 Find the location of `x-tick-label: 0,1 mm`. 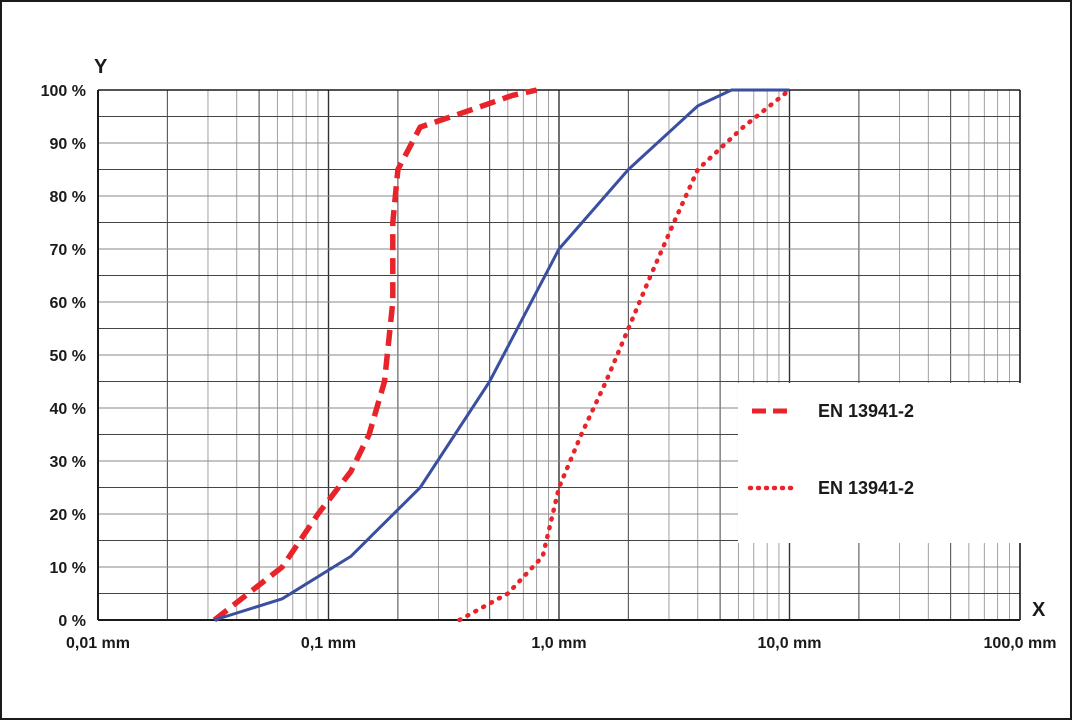

x-tick-label: 0,1 mm is located at coordinates (328, 643).